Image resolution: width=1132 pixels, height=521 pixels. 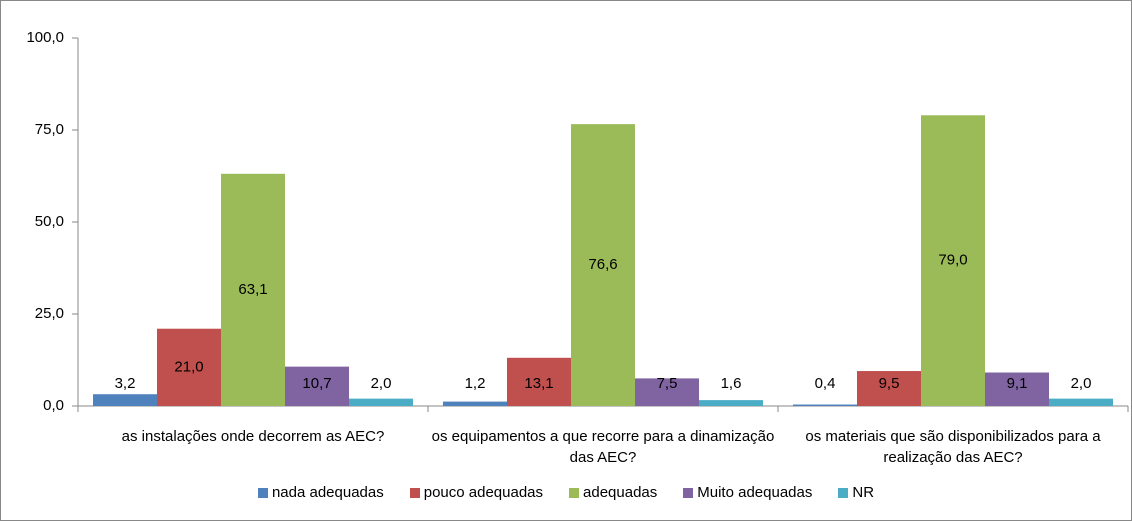 What do you see at coordinates (863, 492) in the screenshot?
I see `legend-label: NR` at bounding box center [863, 492].